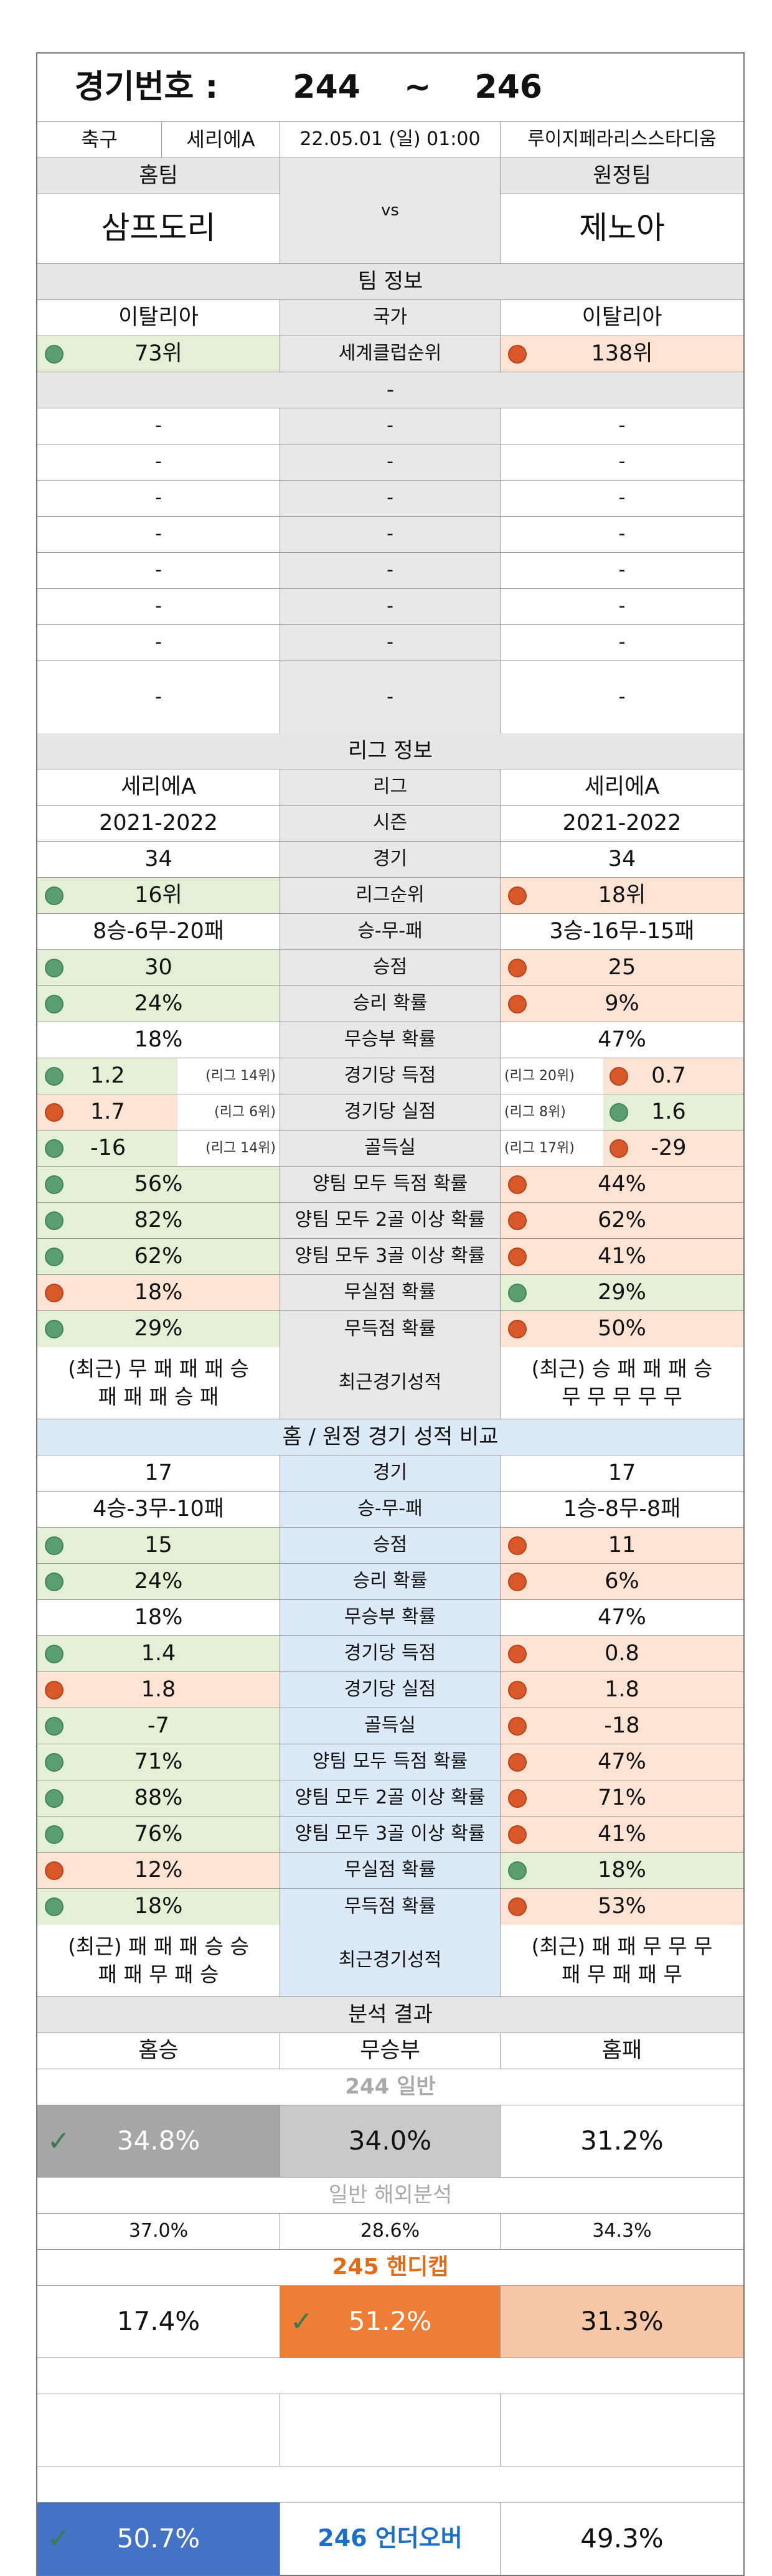 This screenshot has height=2576, width=772. I want to click on home-league-rank: (리그 14위), so click(240, 1148).